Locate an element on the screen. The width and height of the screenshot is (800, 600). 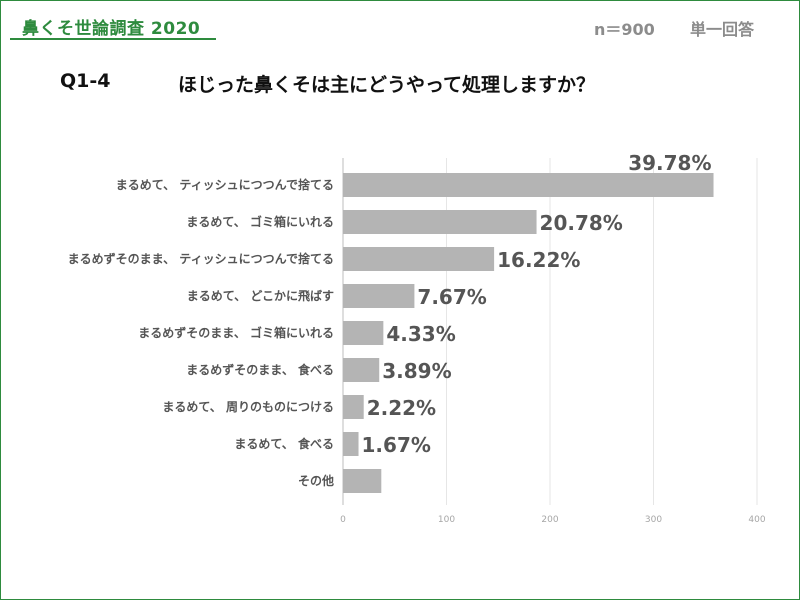
category-label: まるめずそのまま、 ティッシュにつつんで捨てる is located at coordinates (201, 258).